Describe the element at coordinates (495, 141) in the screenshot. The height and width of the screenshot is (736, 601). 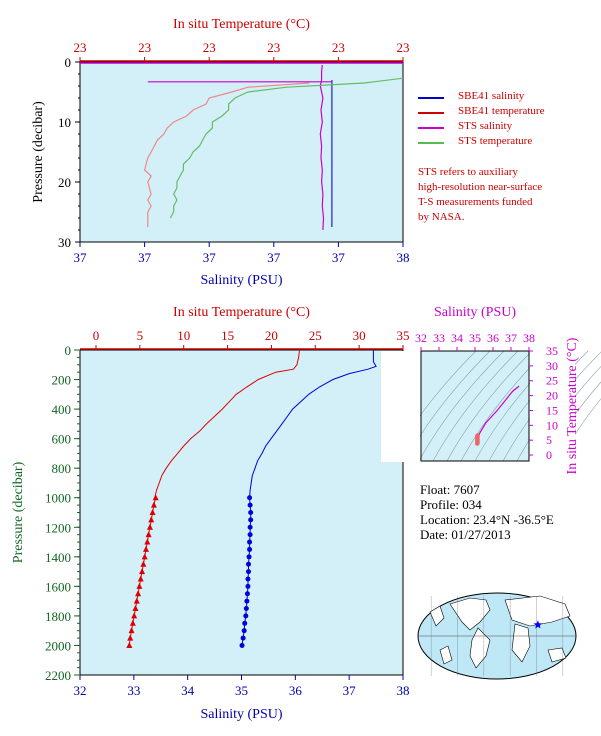
I see `legend-label: STS temperature` at that location.